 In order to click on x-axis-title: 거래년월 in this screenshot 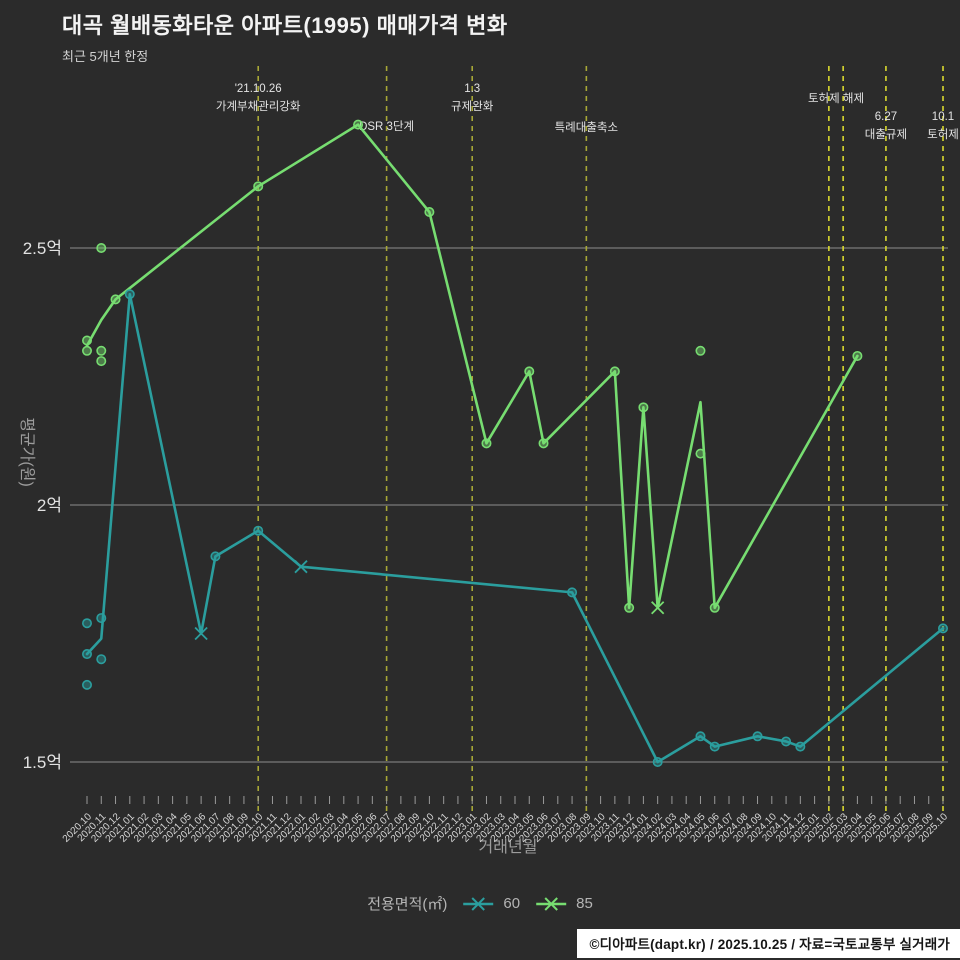, I will do `click(508, 847)`.